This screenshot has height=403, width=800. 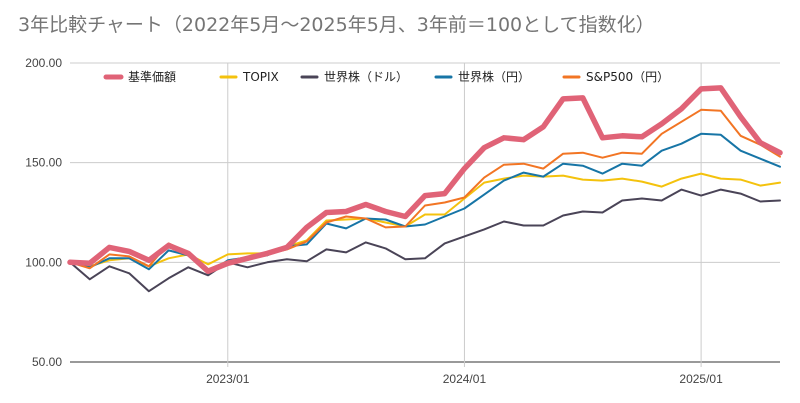 I want to click on y-tick-label: 150.00, so click(x=43, y=163).